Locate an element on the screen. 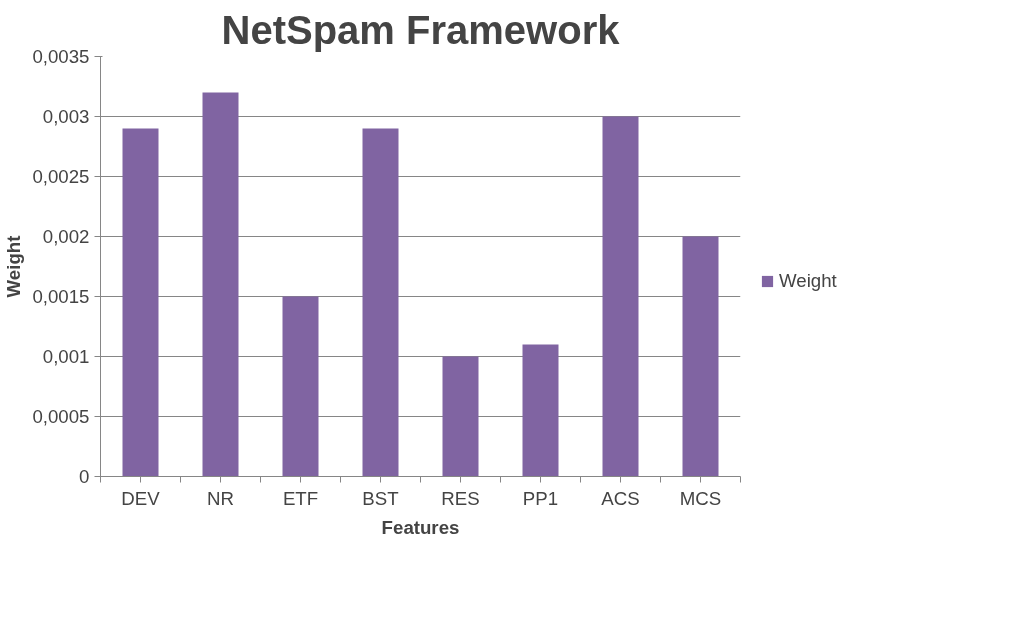 The height and width of the screenshot is (637, 1010). x-tick-label: BST is located at coordinates (380, 498).